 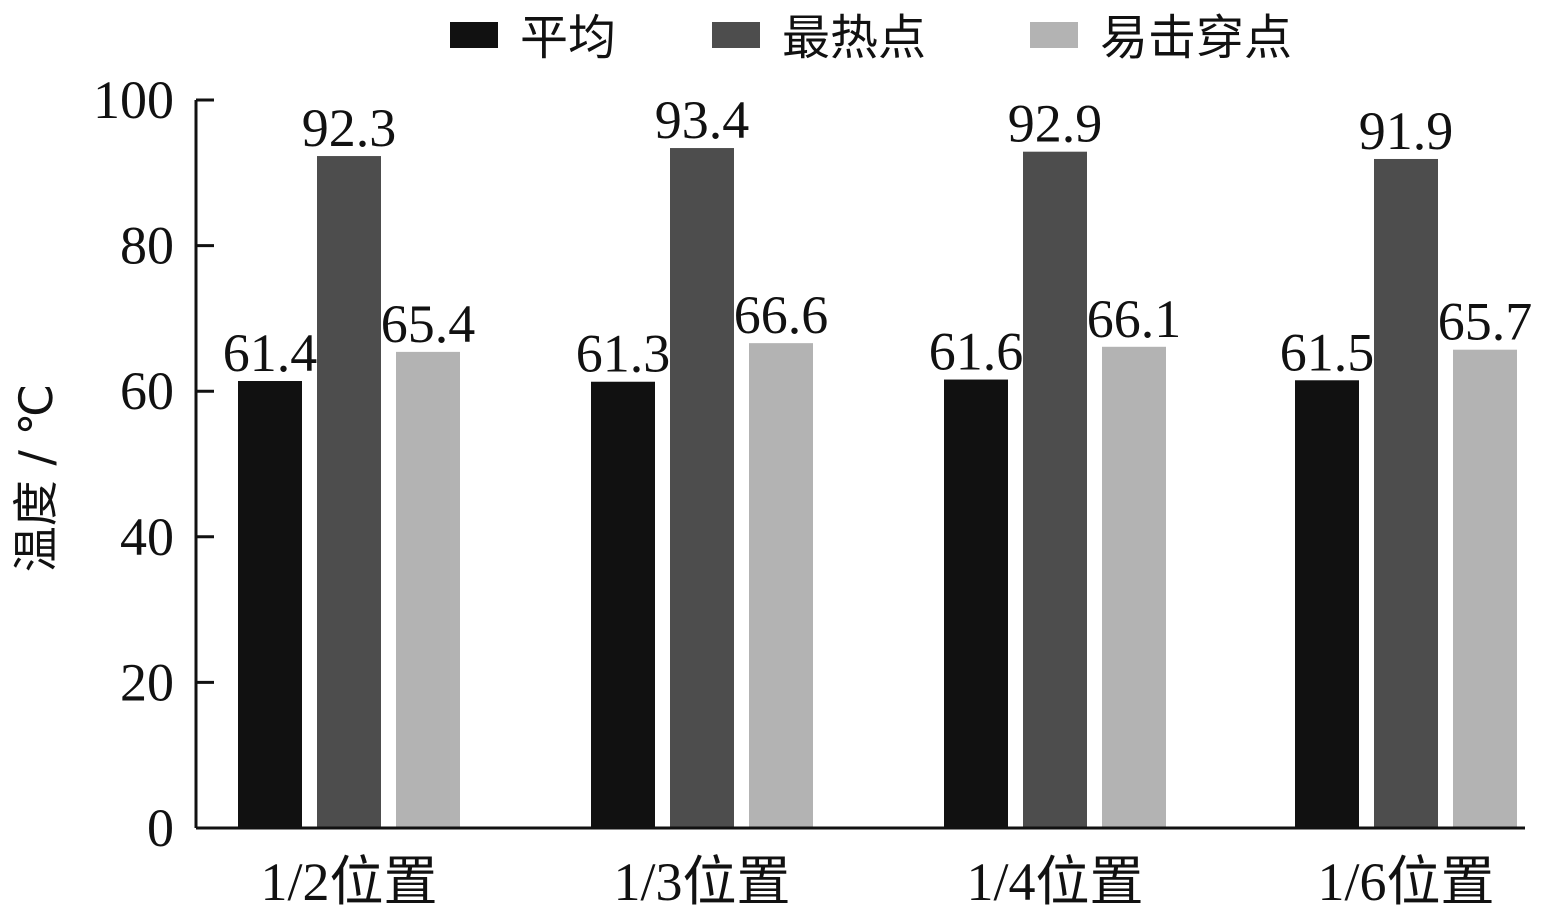 I want to click on bar-group: 61.5 91.9 65.7, so click(x=1406, y=464).